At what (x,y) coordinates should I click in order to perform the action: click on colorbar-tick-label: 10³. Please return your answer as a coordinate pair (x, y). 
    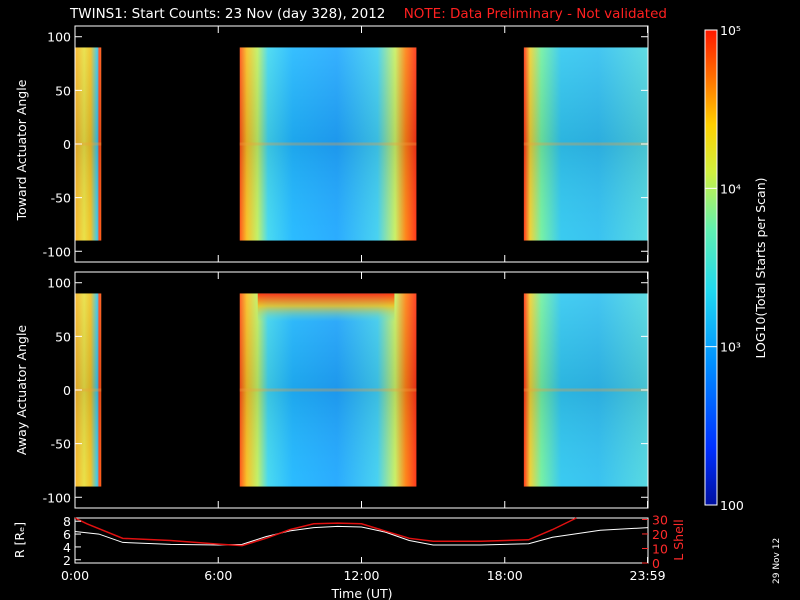
    Looking at the image, I should click on (730, 347).